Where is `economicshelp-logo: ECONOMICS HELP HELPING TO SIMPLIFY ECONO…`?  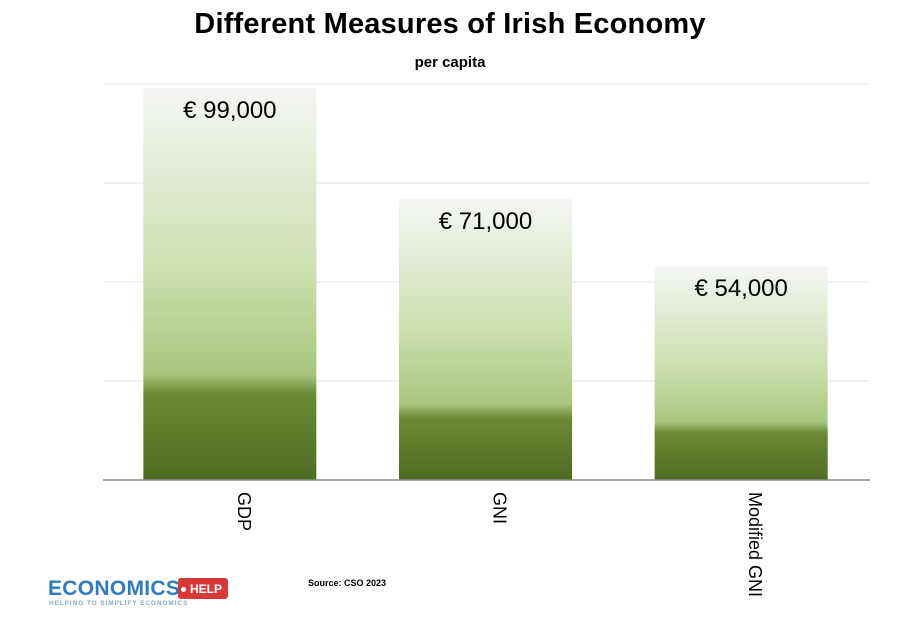 economicshelp-logo: ECONOMICS HELP HELPING TO SIMPLIFY ECONO… is located at coordinates (143, 595).